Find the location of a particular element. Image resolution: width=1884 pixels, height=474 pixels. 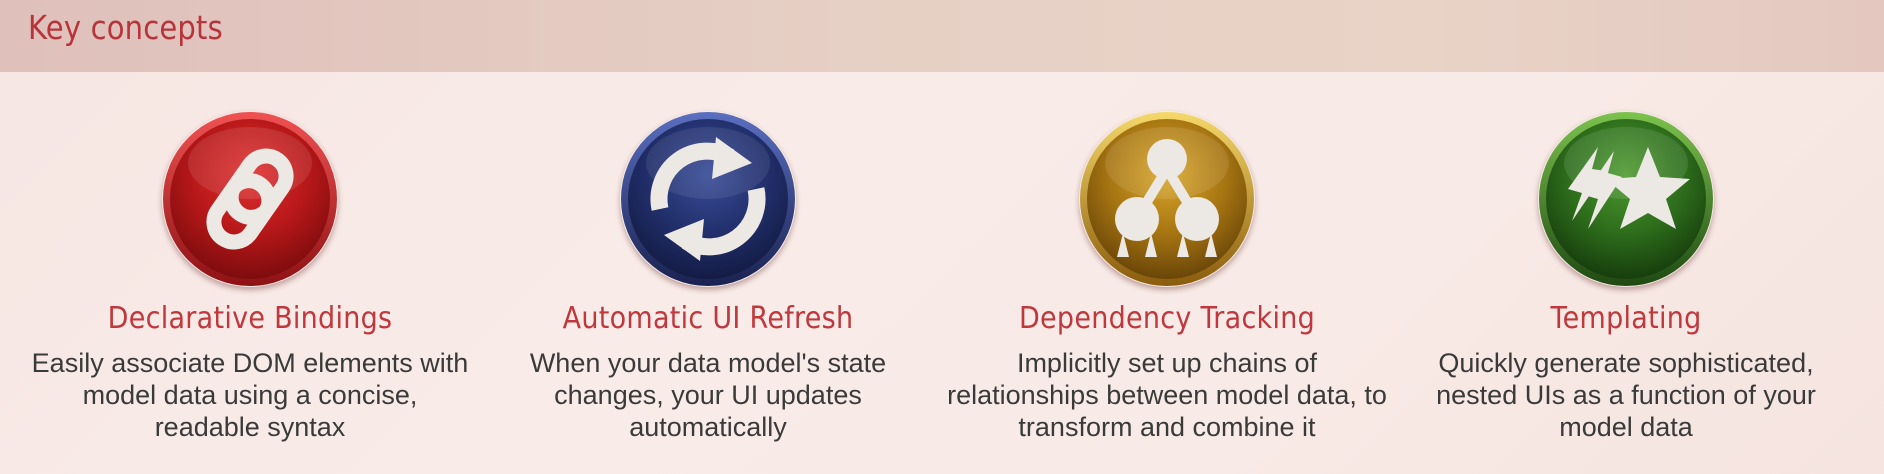

concept-title: Templating is located at coordinates (1626, 318).